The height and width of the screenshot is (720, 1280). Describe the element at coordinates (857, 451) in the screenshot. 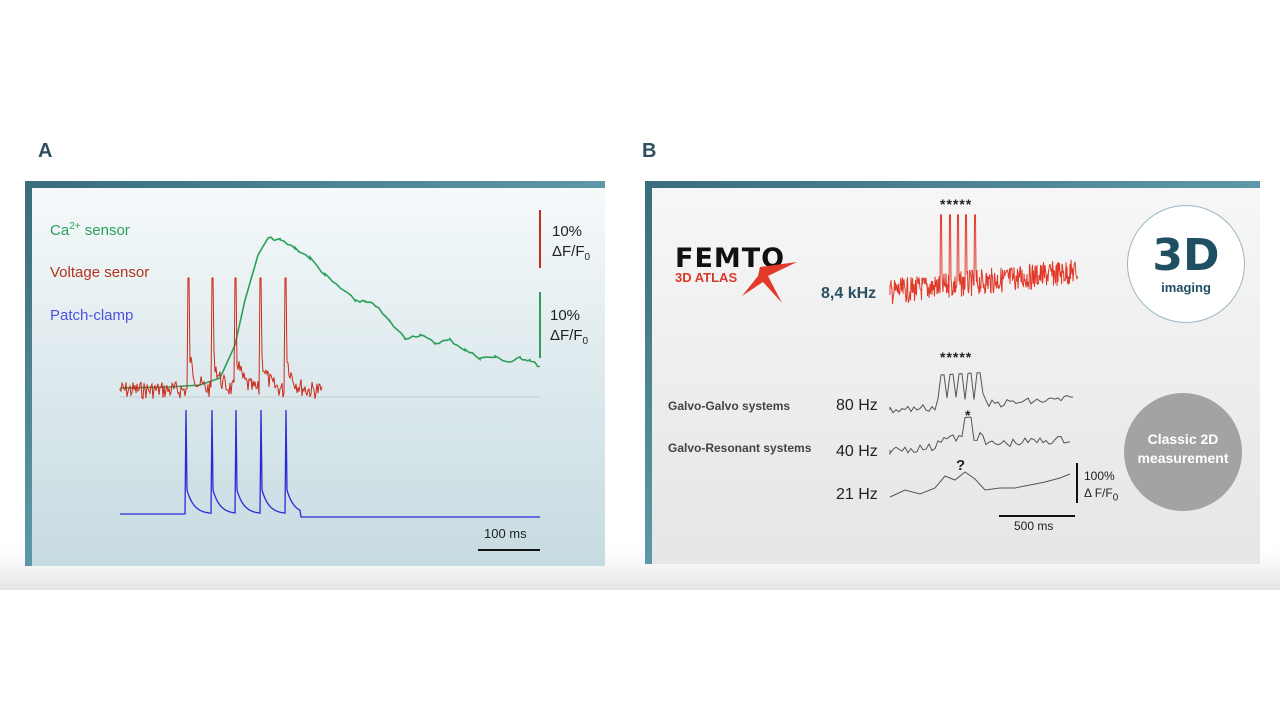

I see `freq-40-hz: 40 Hz` at that location.